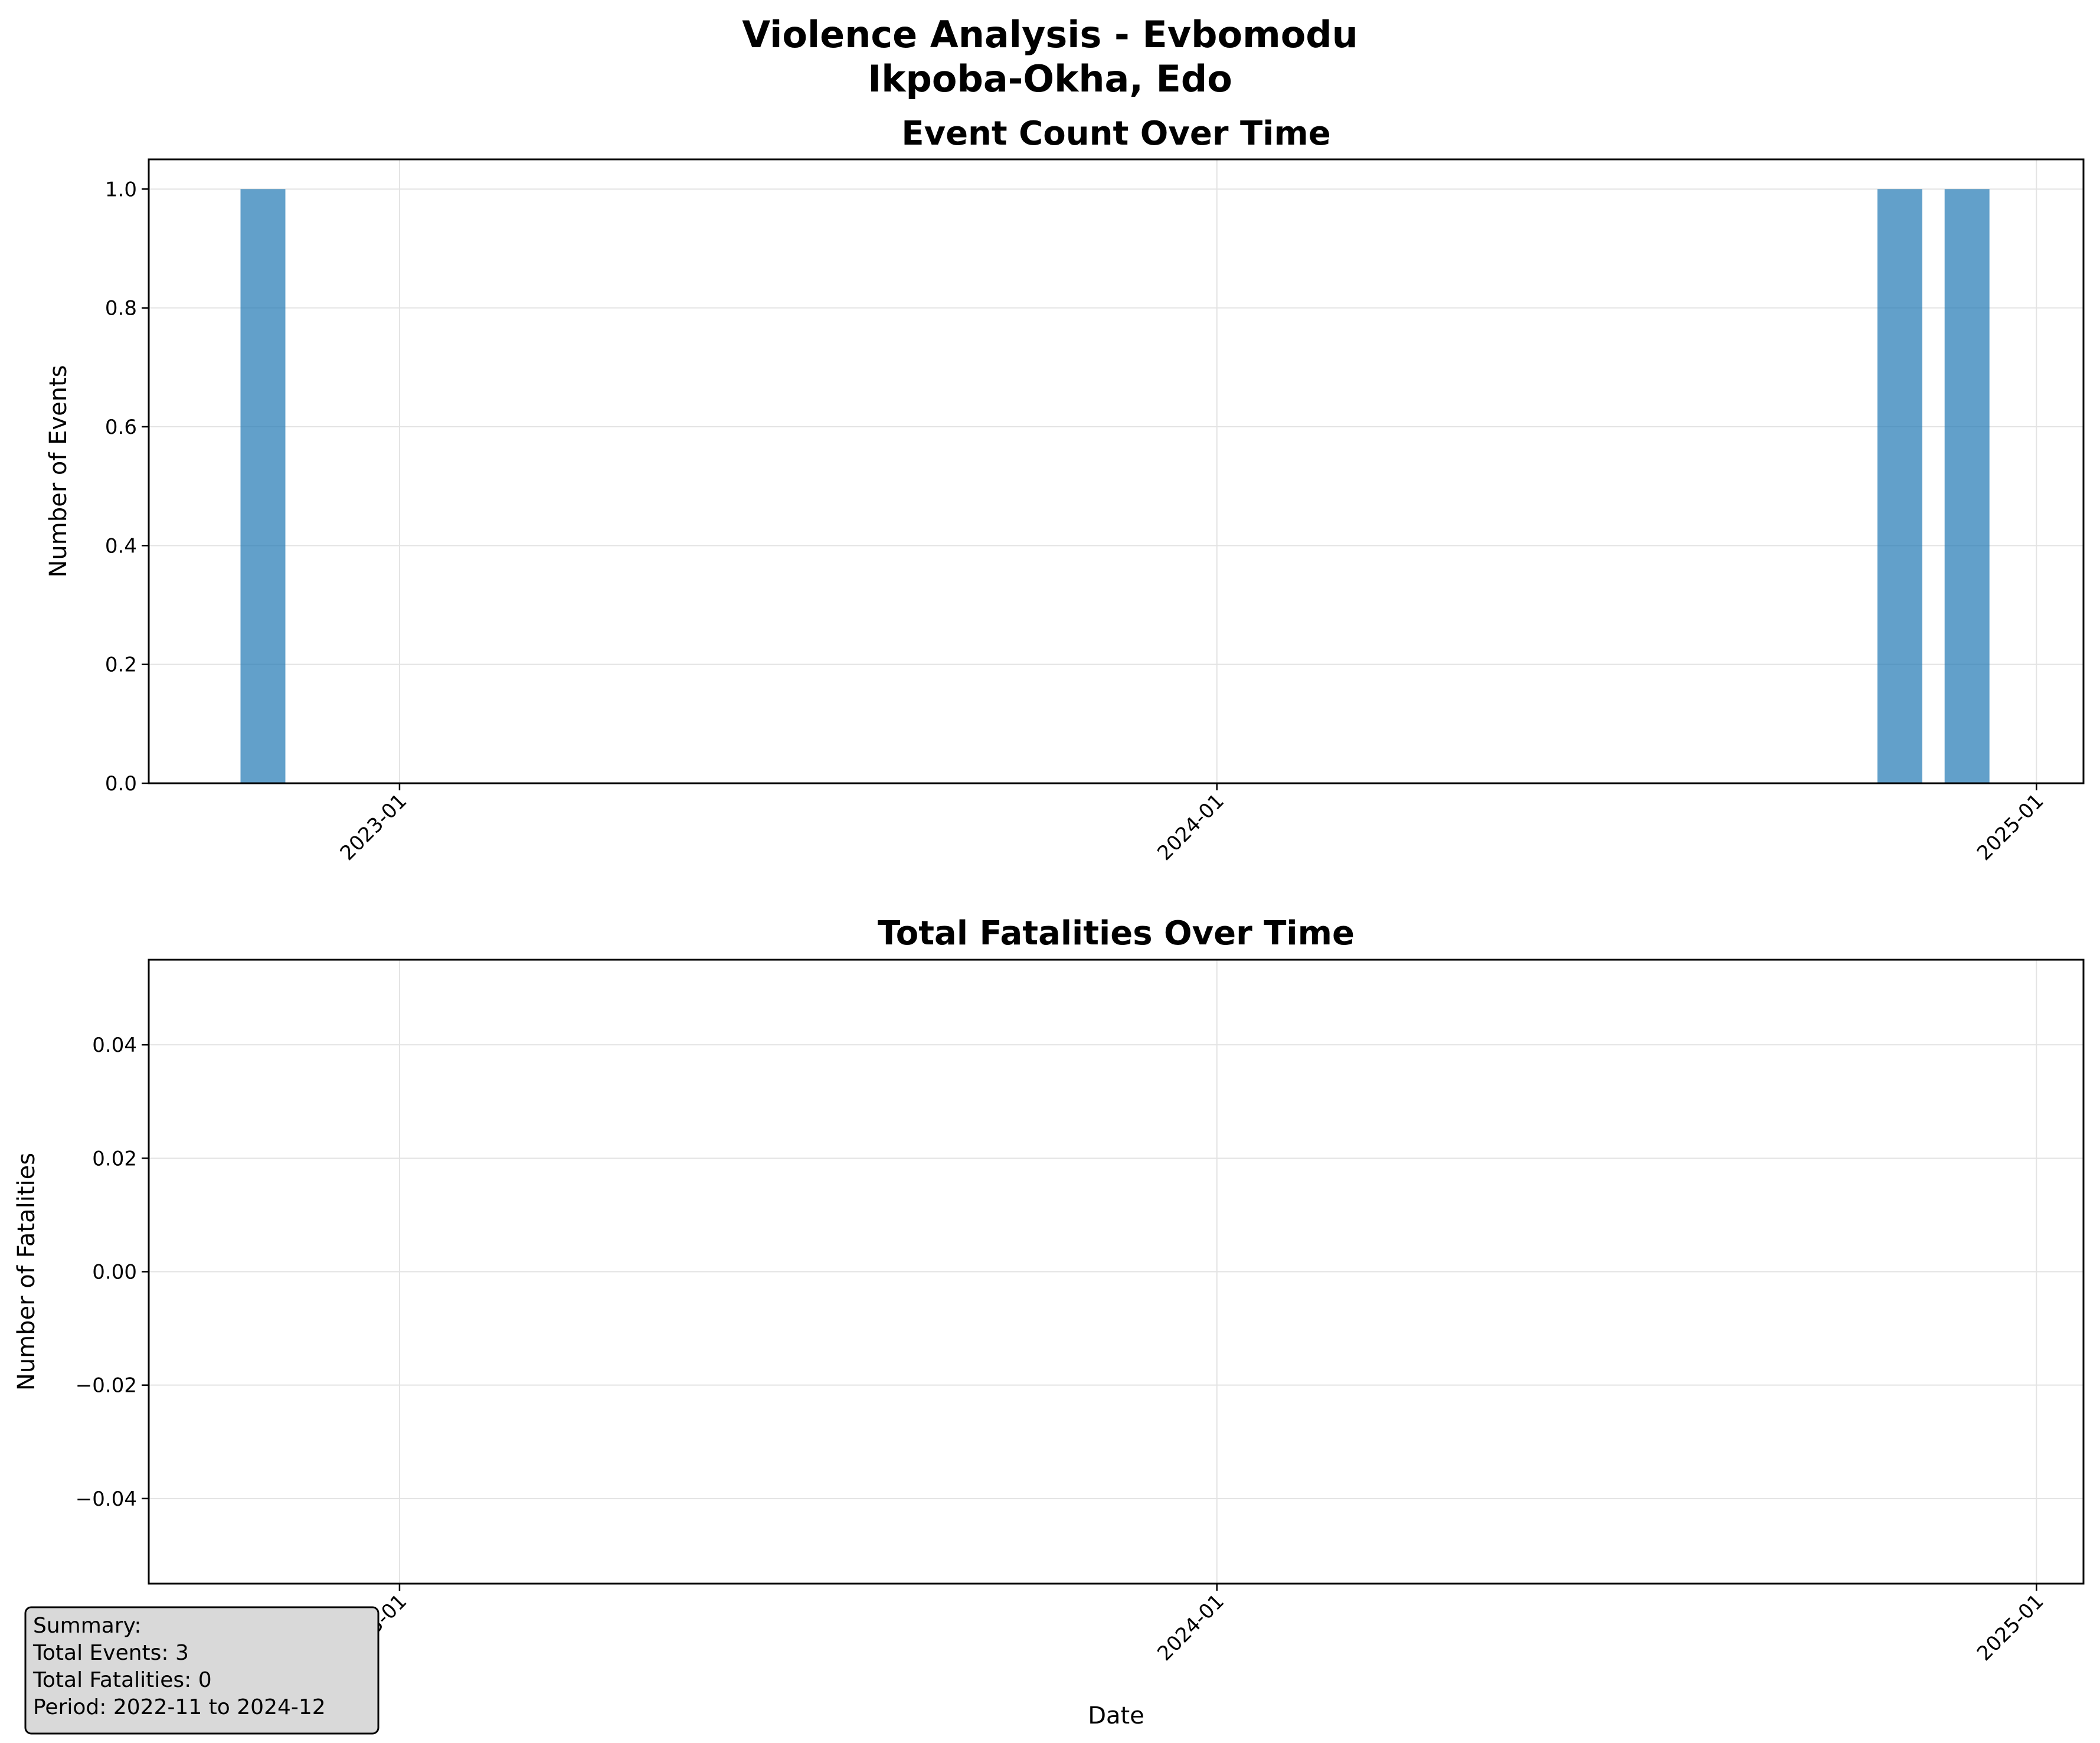 This screenshot has width=2100, height=1743. I want to click on fatalities-ytick-label-4: 0.04, so click(114, 1046).